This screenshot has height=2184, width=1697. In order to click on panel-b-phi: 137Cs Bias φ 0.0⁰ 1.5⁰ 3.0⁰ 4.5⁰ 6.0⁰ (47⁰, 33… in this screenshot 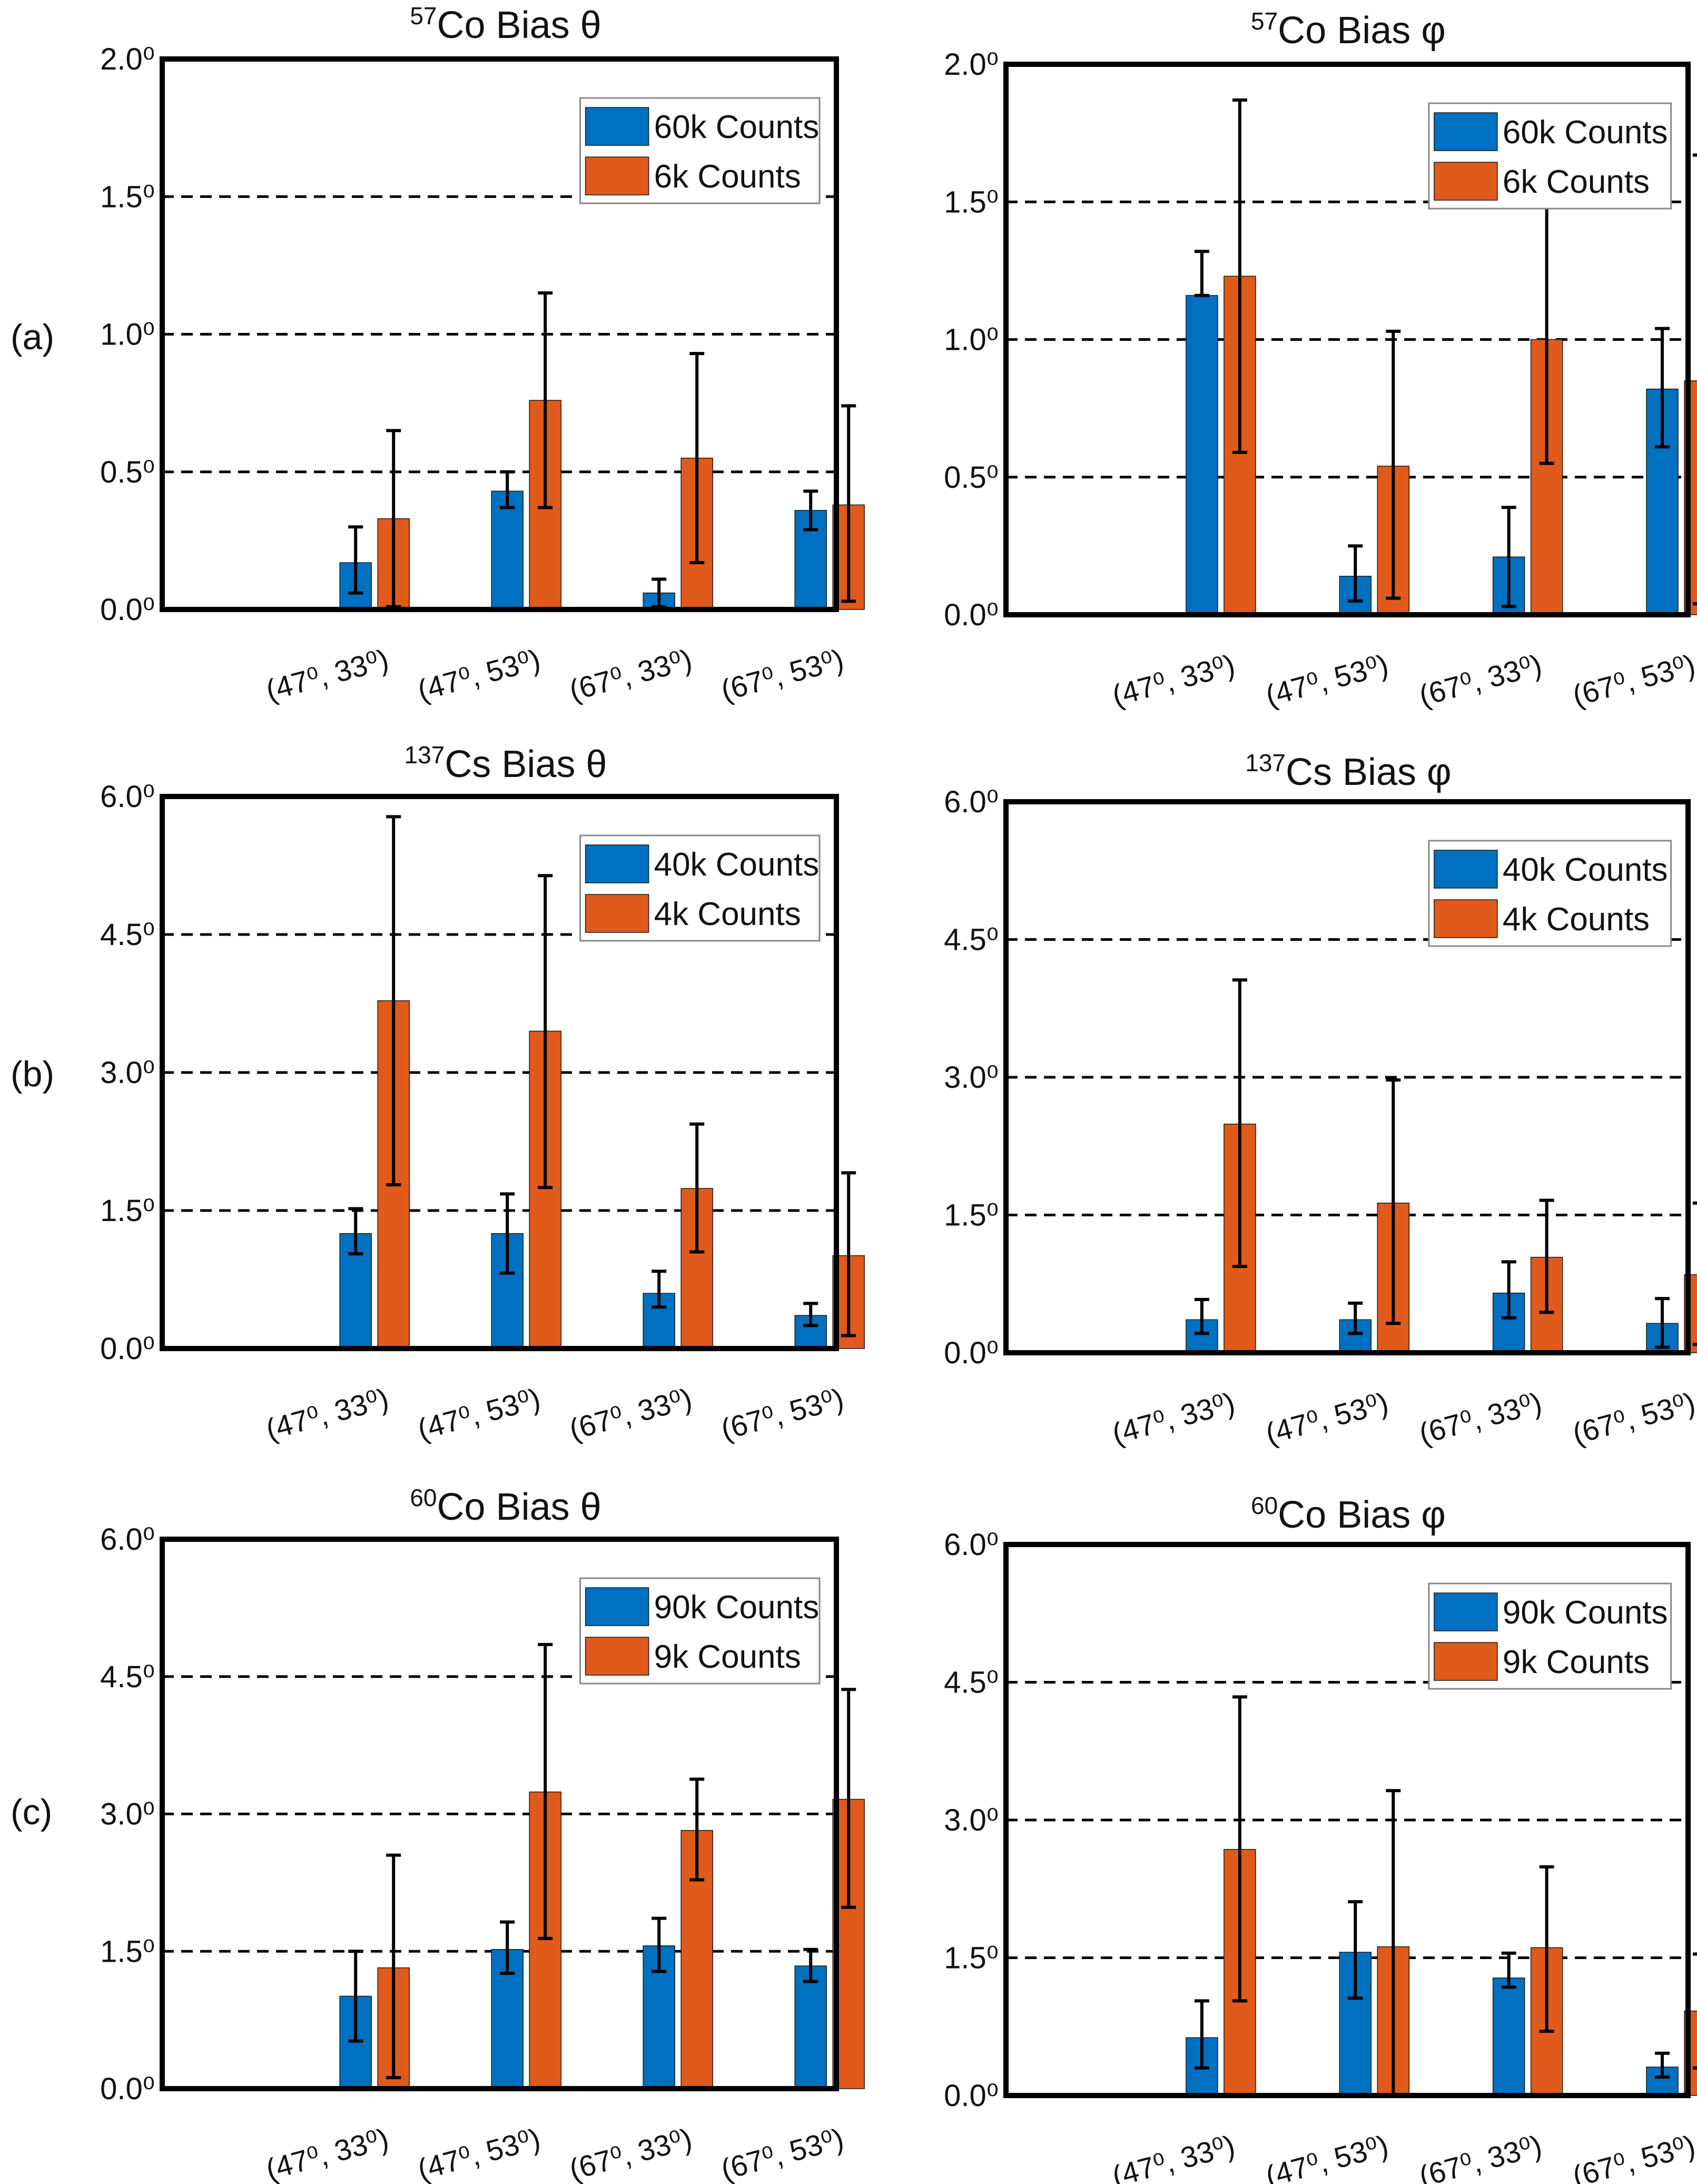, I will do `click(1320, 1099)`.